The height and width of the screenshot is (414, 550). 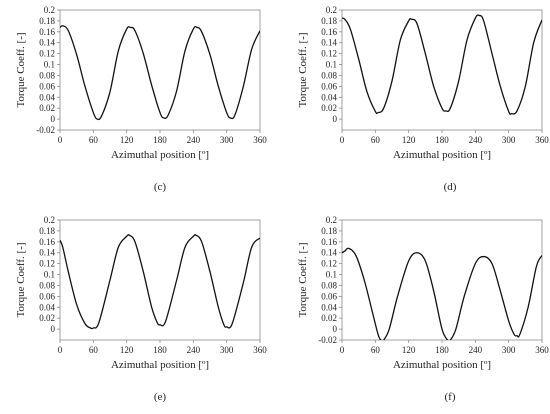 What do you see at coordinates (160, 397) in the screenshot?
I see `panel-label: (e)` at bounding box center [160, 397].